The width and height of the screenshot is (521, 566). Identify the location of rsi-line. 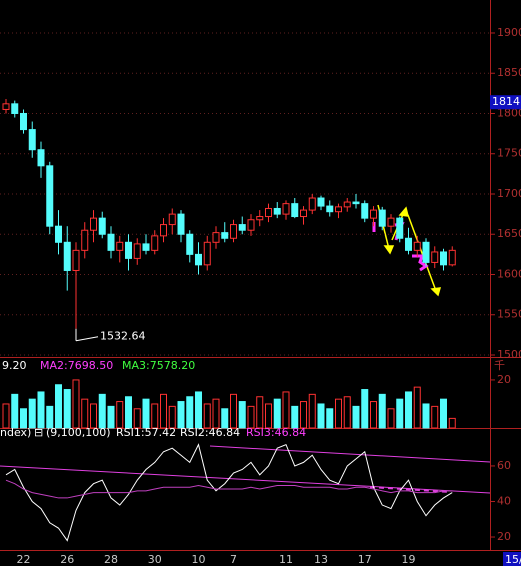
(229, 489).